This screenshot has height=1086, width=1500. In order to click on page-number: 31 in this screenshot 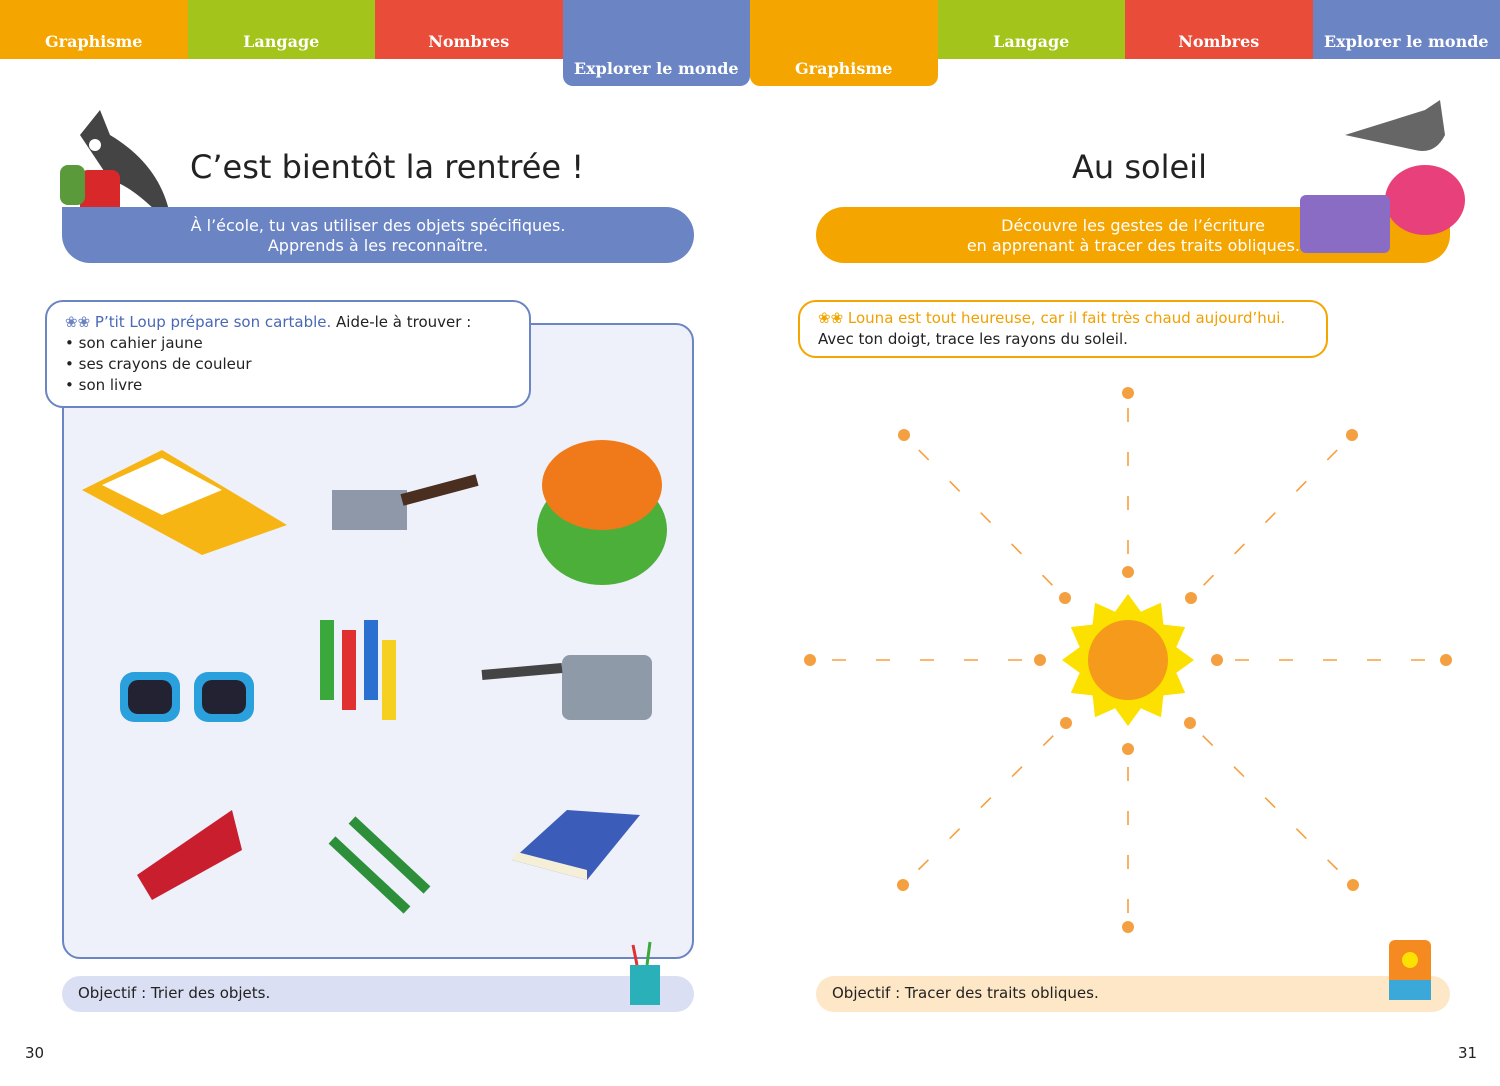, I will do `click(1468, 1053)`.